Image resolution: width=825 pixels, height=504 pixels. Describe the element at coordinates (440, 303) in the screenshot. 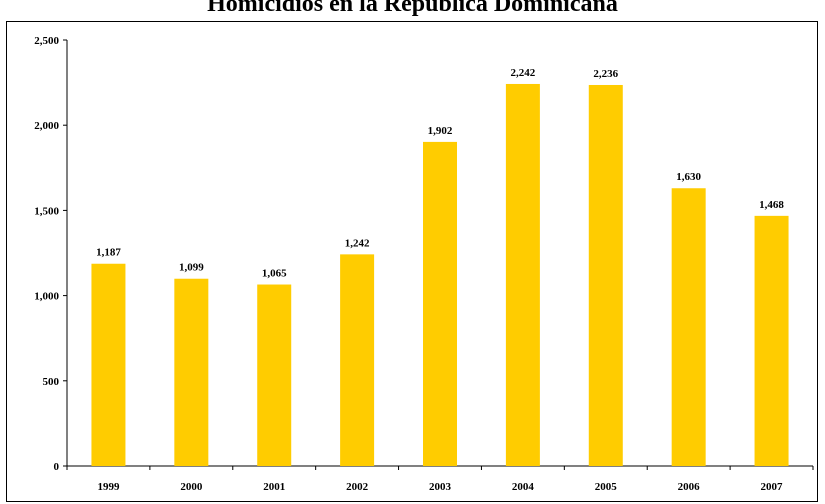

I see `bar-2003` at that location.